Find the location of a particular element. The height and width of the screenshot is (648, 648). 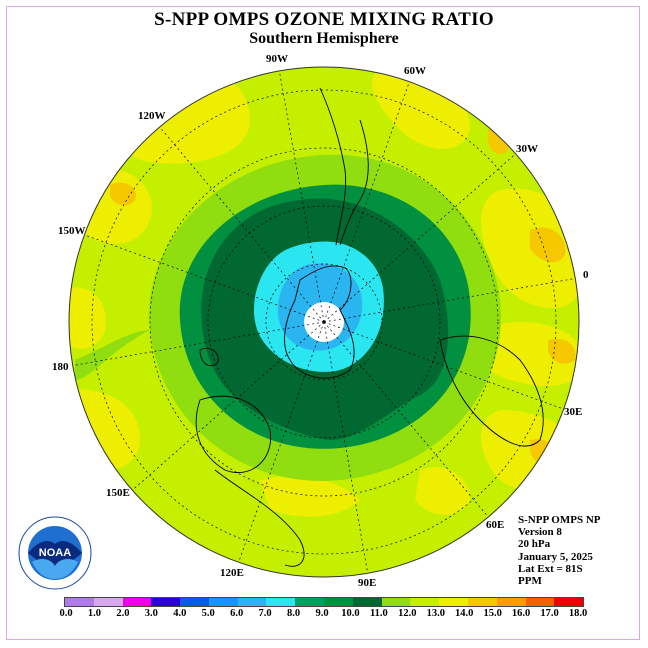

longitude-label-120w: 120W is located at coordinates (152, 116).